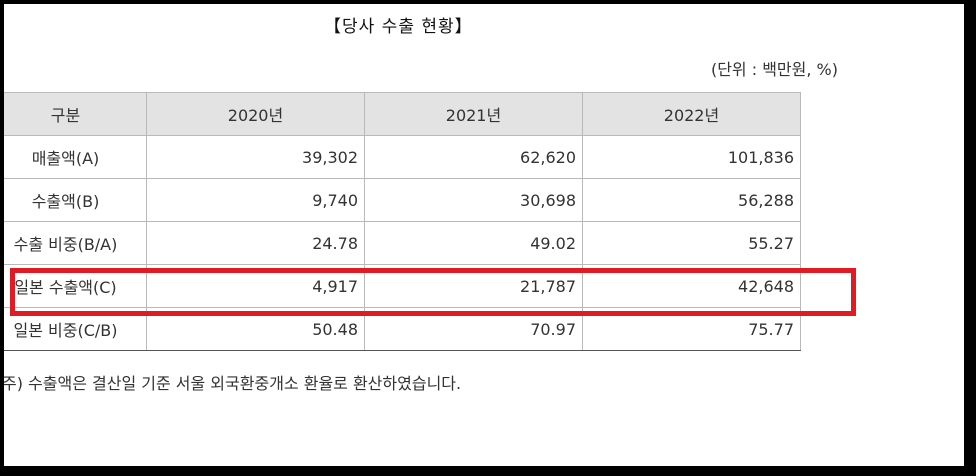 The width and height of the screenshot is (976, 476). What do you see at coordinates (691, 114) in the screenshot?
I see `header-2022: 2022년` at bounding box center [691, 114].